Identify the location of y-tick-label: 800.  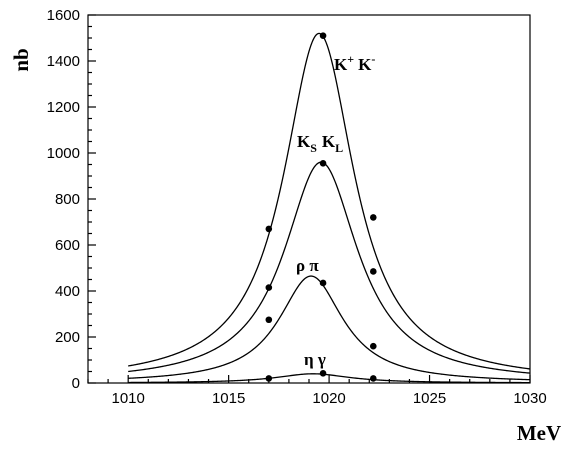
(67, 199).